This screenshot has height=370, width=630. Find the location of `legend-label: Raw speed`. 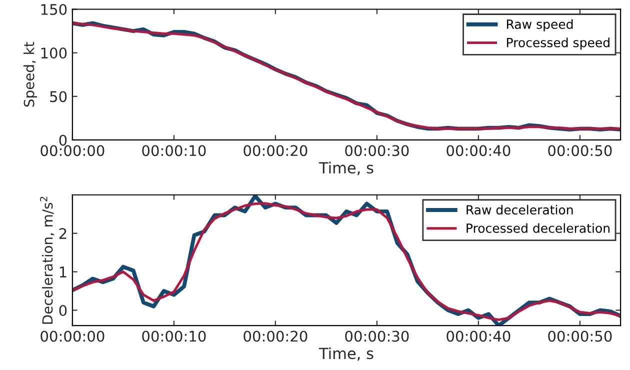

legend-label: Raw speed is located at coordinates (540, 25).